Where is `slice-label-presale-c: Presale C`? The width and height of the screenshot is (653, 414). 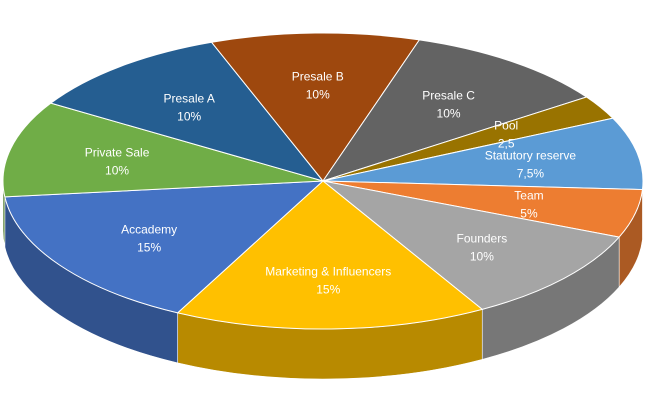 slice-label-presale-c: Presale C is located at coordinates (448, 95).